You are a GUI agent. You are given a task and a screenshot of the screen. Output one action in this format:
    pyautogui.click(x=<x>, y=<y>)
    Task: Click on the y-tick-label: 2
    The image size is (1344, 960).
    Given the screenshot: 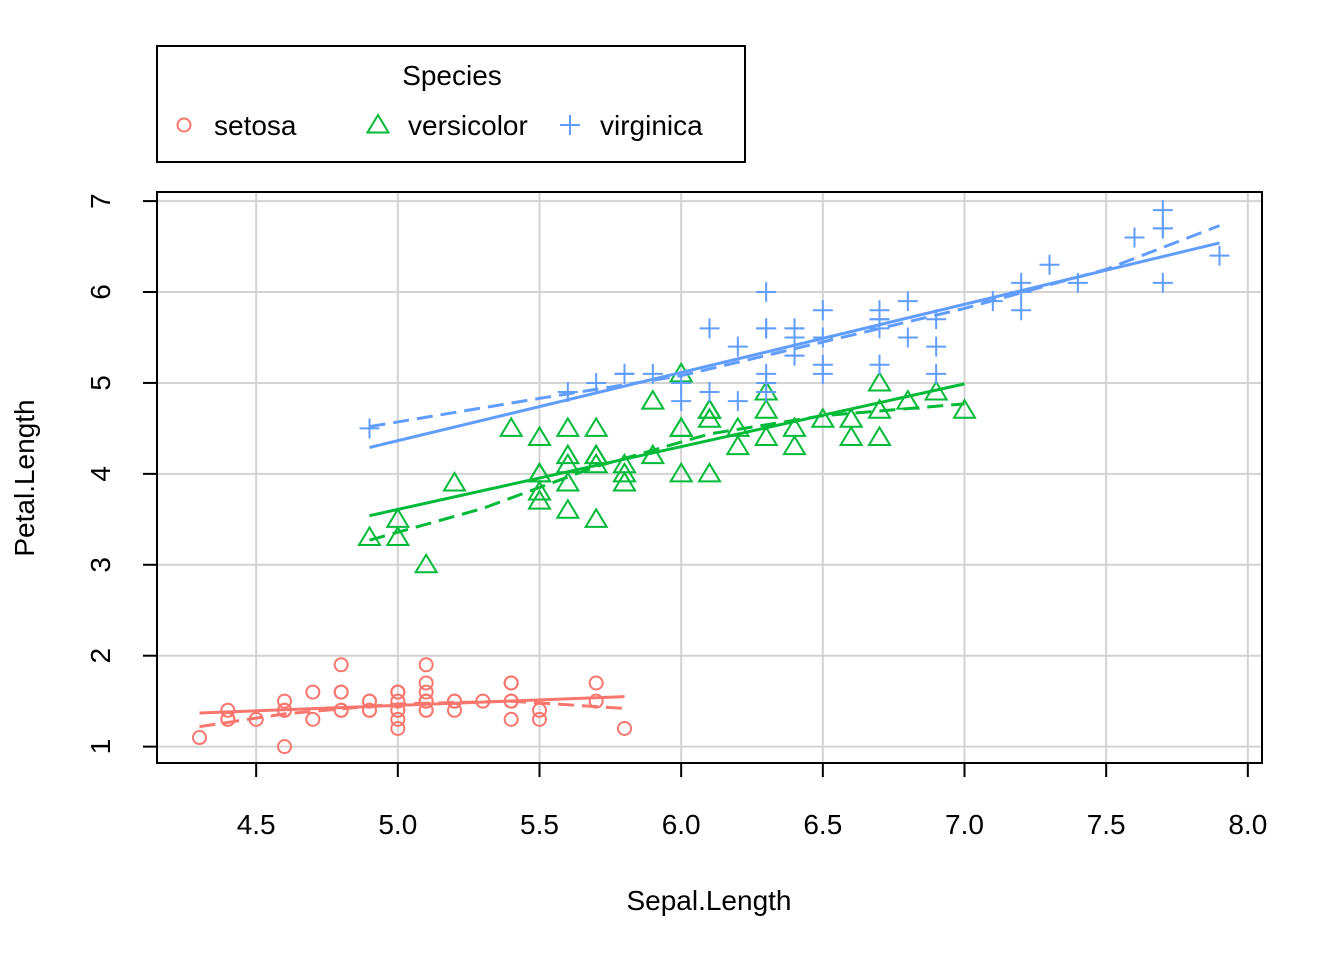 What is the action you would take?
    pyautogui.click(x=100, y=656)
    